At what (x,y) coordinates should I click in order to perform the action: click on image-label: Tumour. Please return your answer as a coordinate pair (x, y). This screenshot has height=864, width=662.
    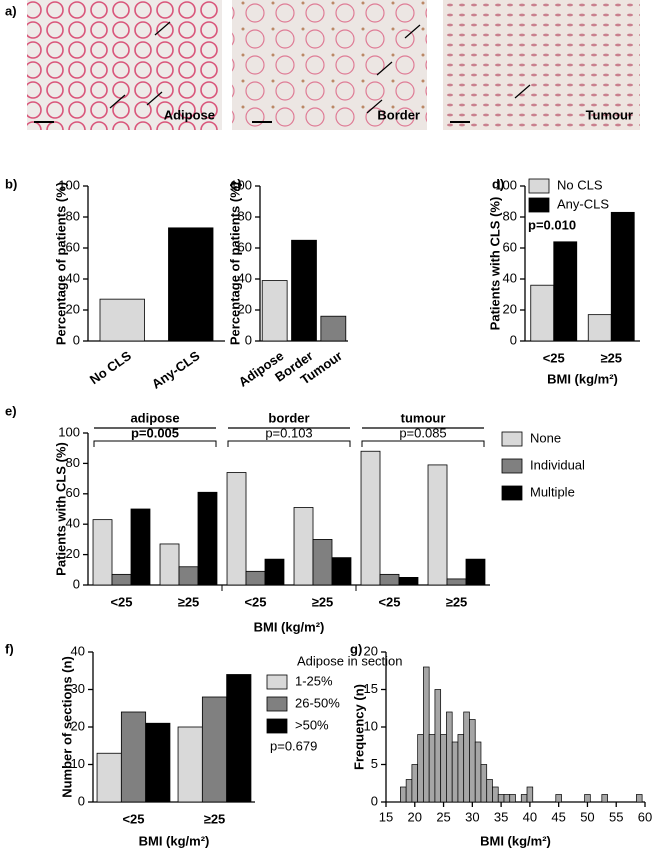
    Looking at the image, I should click on (609, 114).